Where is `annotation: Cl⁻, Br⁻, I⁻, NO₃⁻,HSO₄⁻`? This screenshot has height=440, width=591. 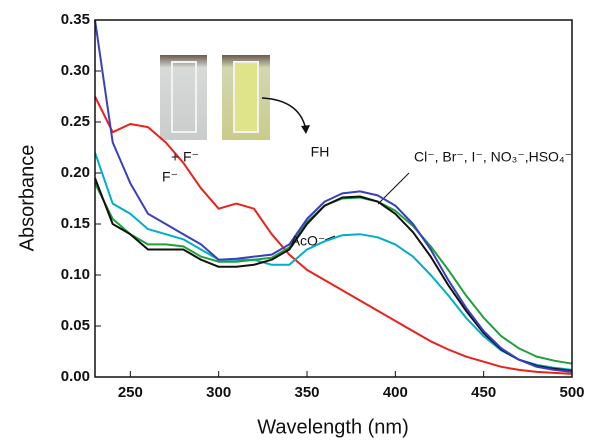
annotation: Cl⁻, Br⁻, I⁻, NO₃⁻,HSO₄⁻ is located at coordinates (493, 157).